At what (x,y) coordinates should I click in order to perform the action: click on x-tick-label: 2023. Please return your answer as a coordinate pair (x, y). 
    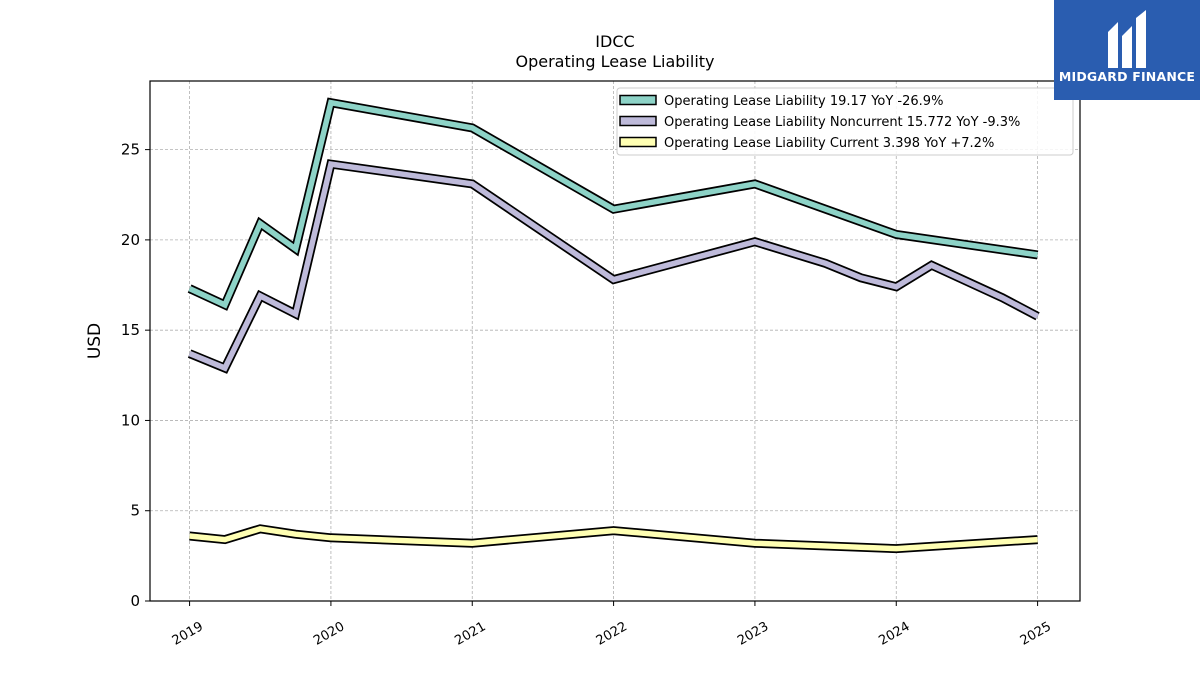
    Looking at the image, I should click on (753, 634).